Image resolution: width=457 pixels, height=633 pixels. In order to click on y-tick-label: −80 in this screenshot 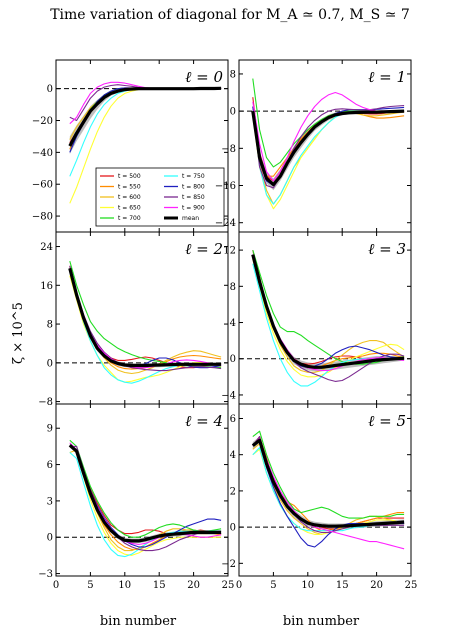, I will do `click(42, 217)`.